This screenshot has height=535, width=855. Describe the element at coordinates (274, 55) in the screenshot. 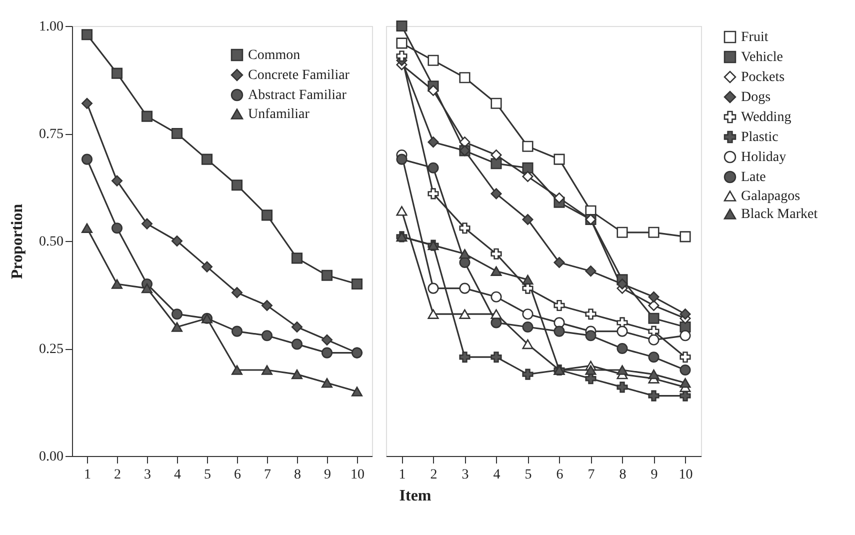

I see `legend-label: Common` at that location.